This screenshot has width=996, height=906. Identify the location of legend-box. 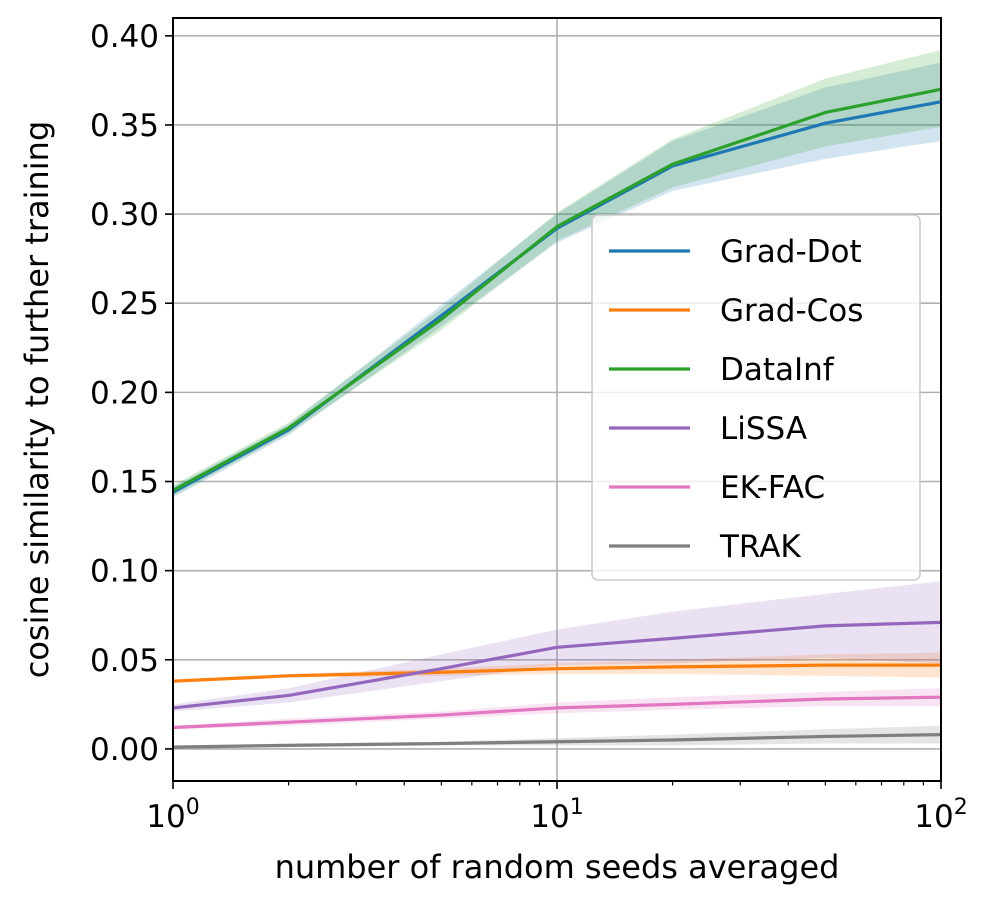
(756, 397).